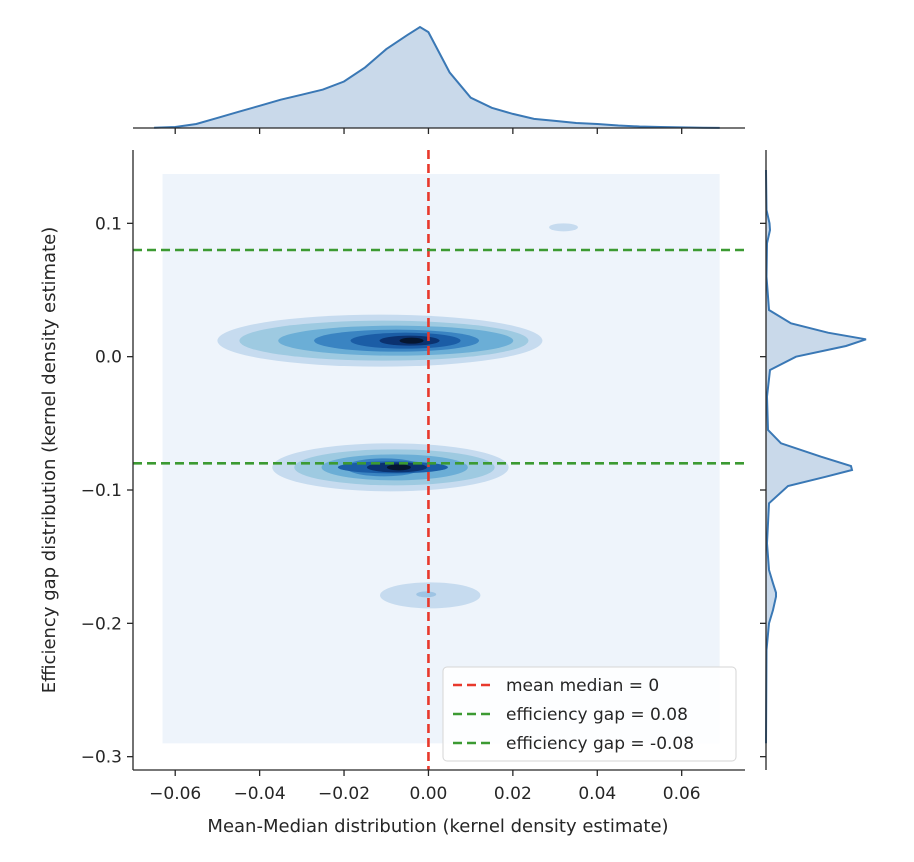 The image size is (914, 862). Describe the element at coordinates (682, 794) in the screenshot. I see `x-tick-label: 0.06` at that location.